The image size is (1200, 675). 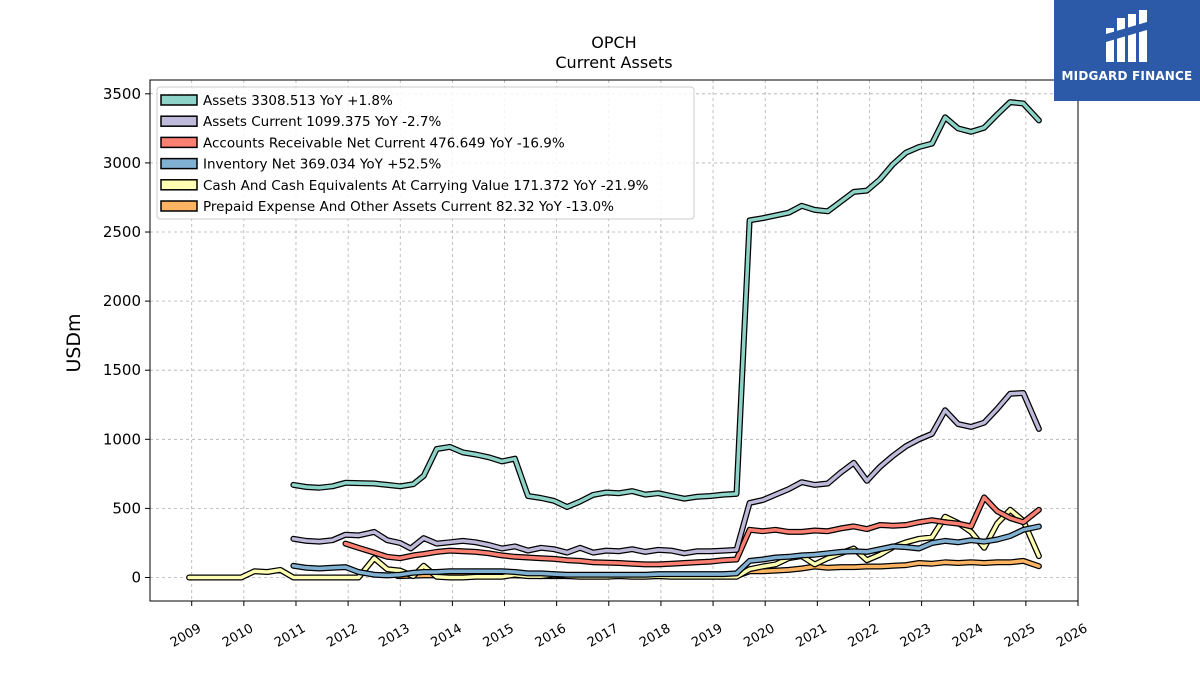 What do you see at coordinates (759, 636) in the screenshot?
I see `x-tick-label: 2020` at bounding box center [759, 636].